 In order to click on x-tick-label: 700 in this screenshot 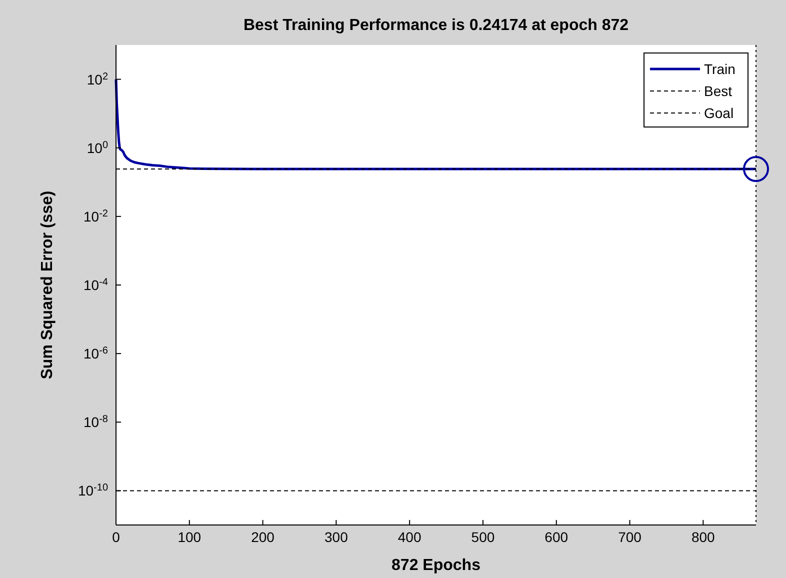, I will do `click(630, 537)`.